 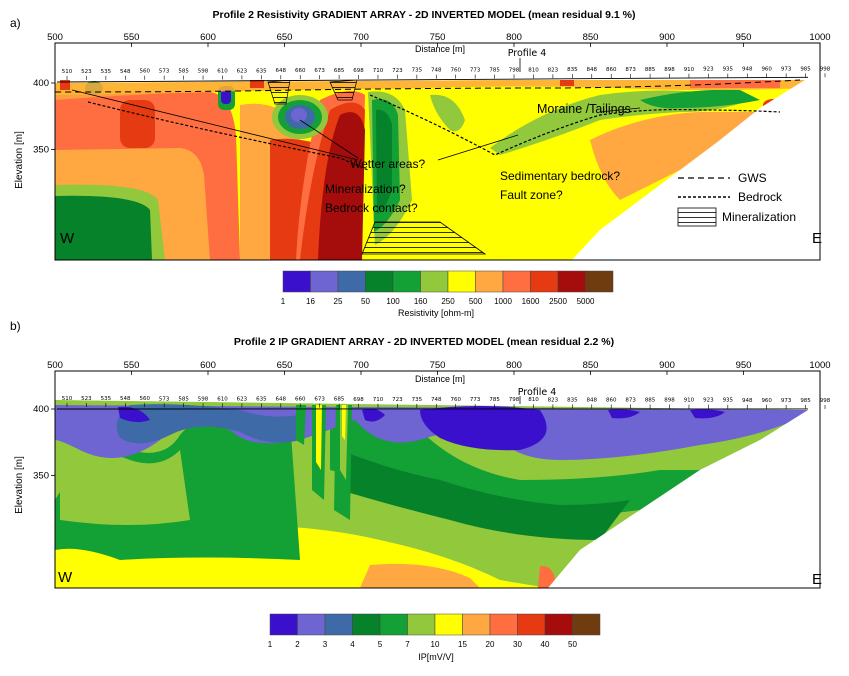 I want to click on panel-b-x-axis: 500 550 600 650 700 750 800 850 900 950 1000, so click(x=439, y=367).